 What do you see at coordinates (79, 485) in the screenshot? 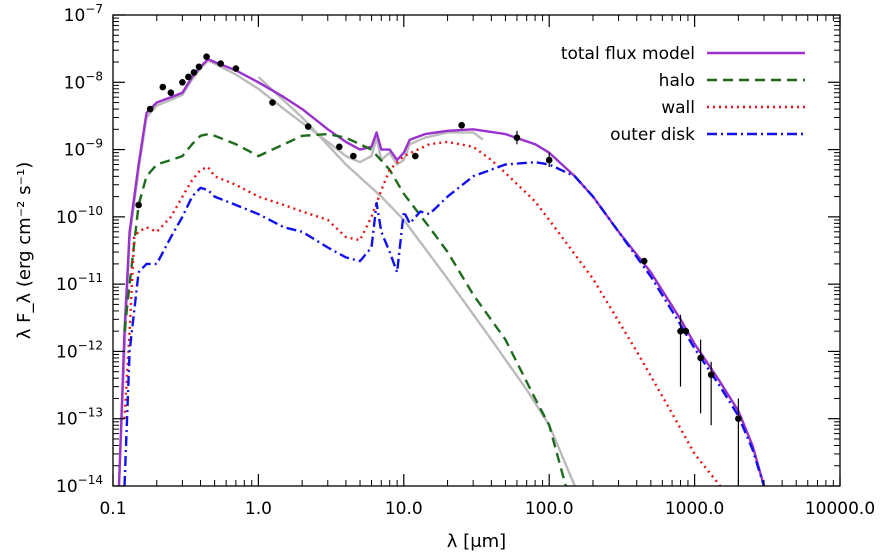
I see `y-tick-label: 10⁻¹⁴` at bounding box center [79, 485].